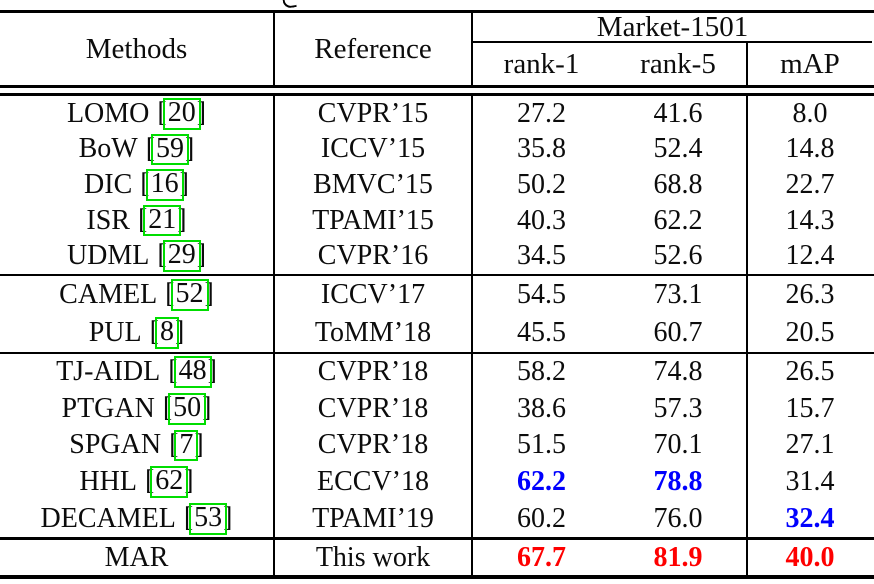 This screenshot has width=874, height=584. What do you see at coordinates (541, 332) in the screenshot?
I see `rank1-cell: 45.5` at bounding box center [541, 332].